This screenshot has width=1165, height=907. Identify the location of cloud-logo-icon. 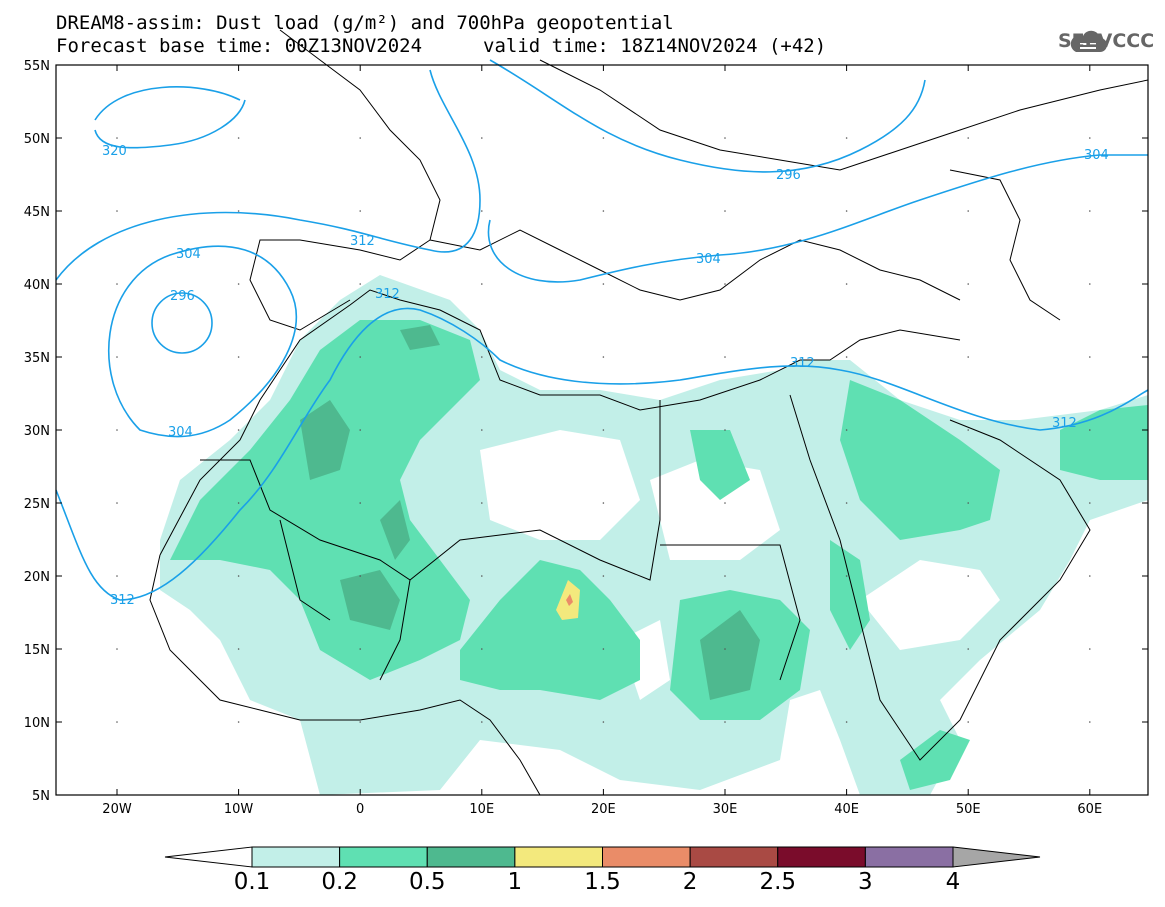
(1088, 41).